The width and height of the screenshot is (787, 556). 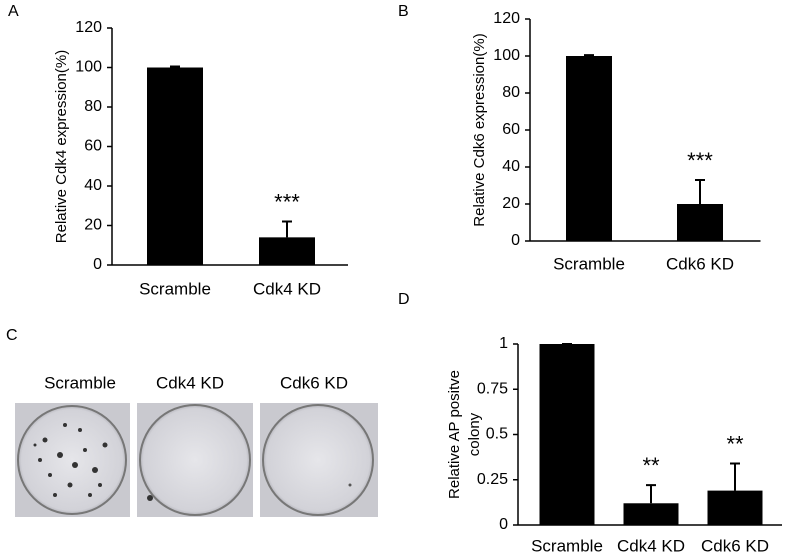 I want to click on panel-letter: A, so click(x=13, y=11).